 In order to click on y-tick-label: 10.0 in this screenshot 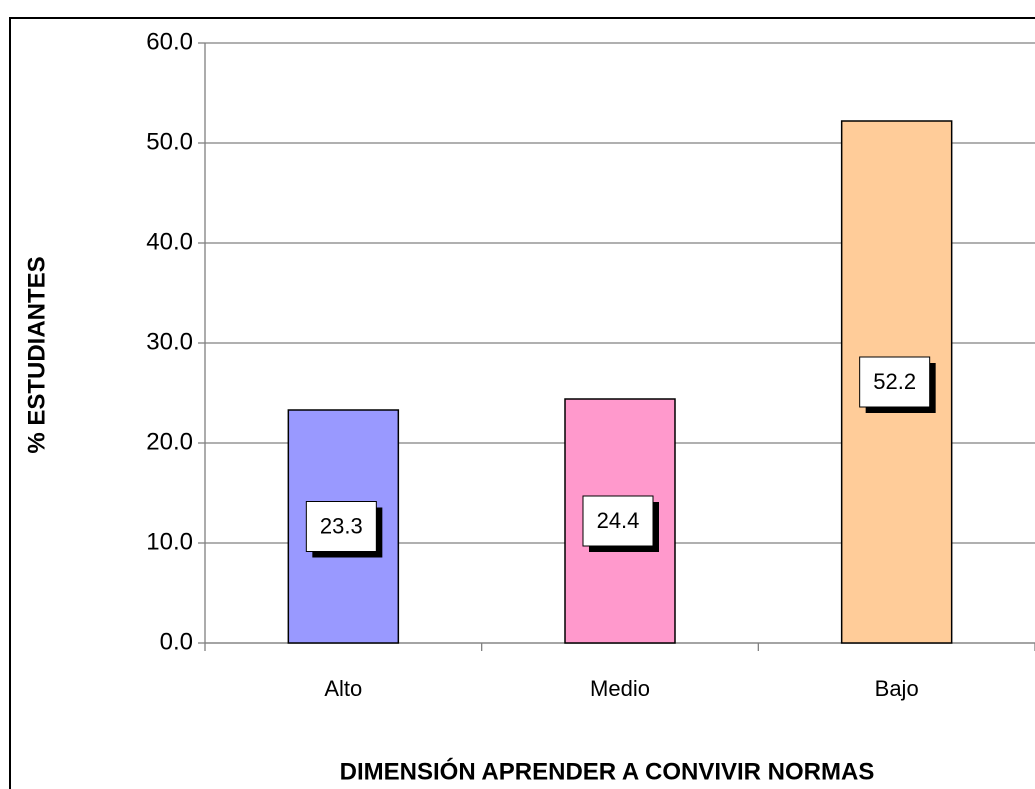, I will do `click(169, 541)`.